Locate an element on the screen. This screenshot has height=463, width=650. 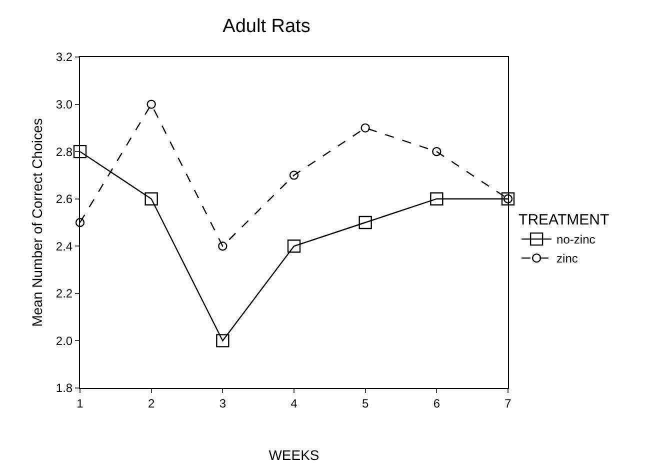
y-tick-label: 2.8 is located at coordinates (64, 151).